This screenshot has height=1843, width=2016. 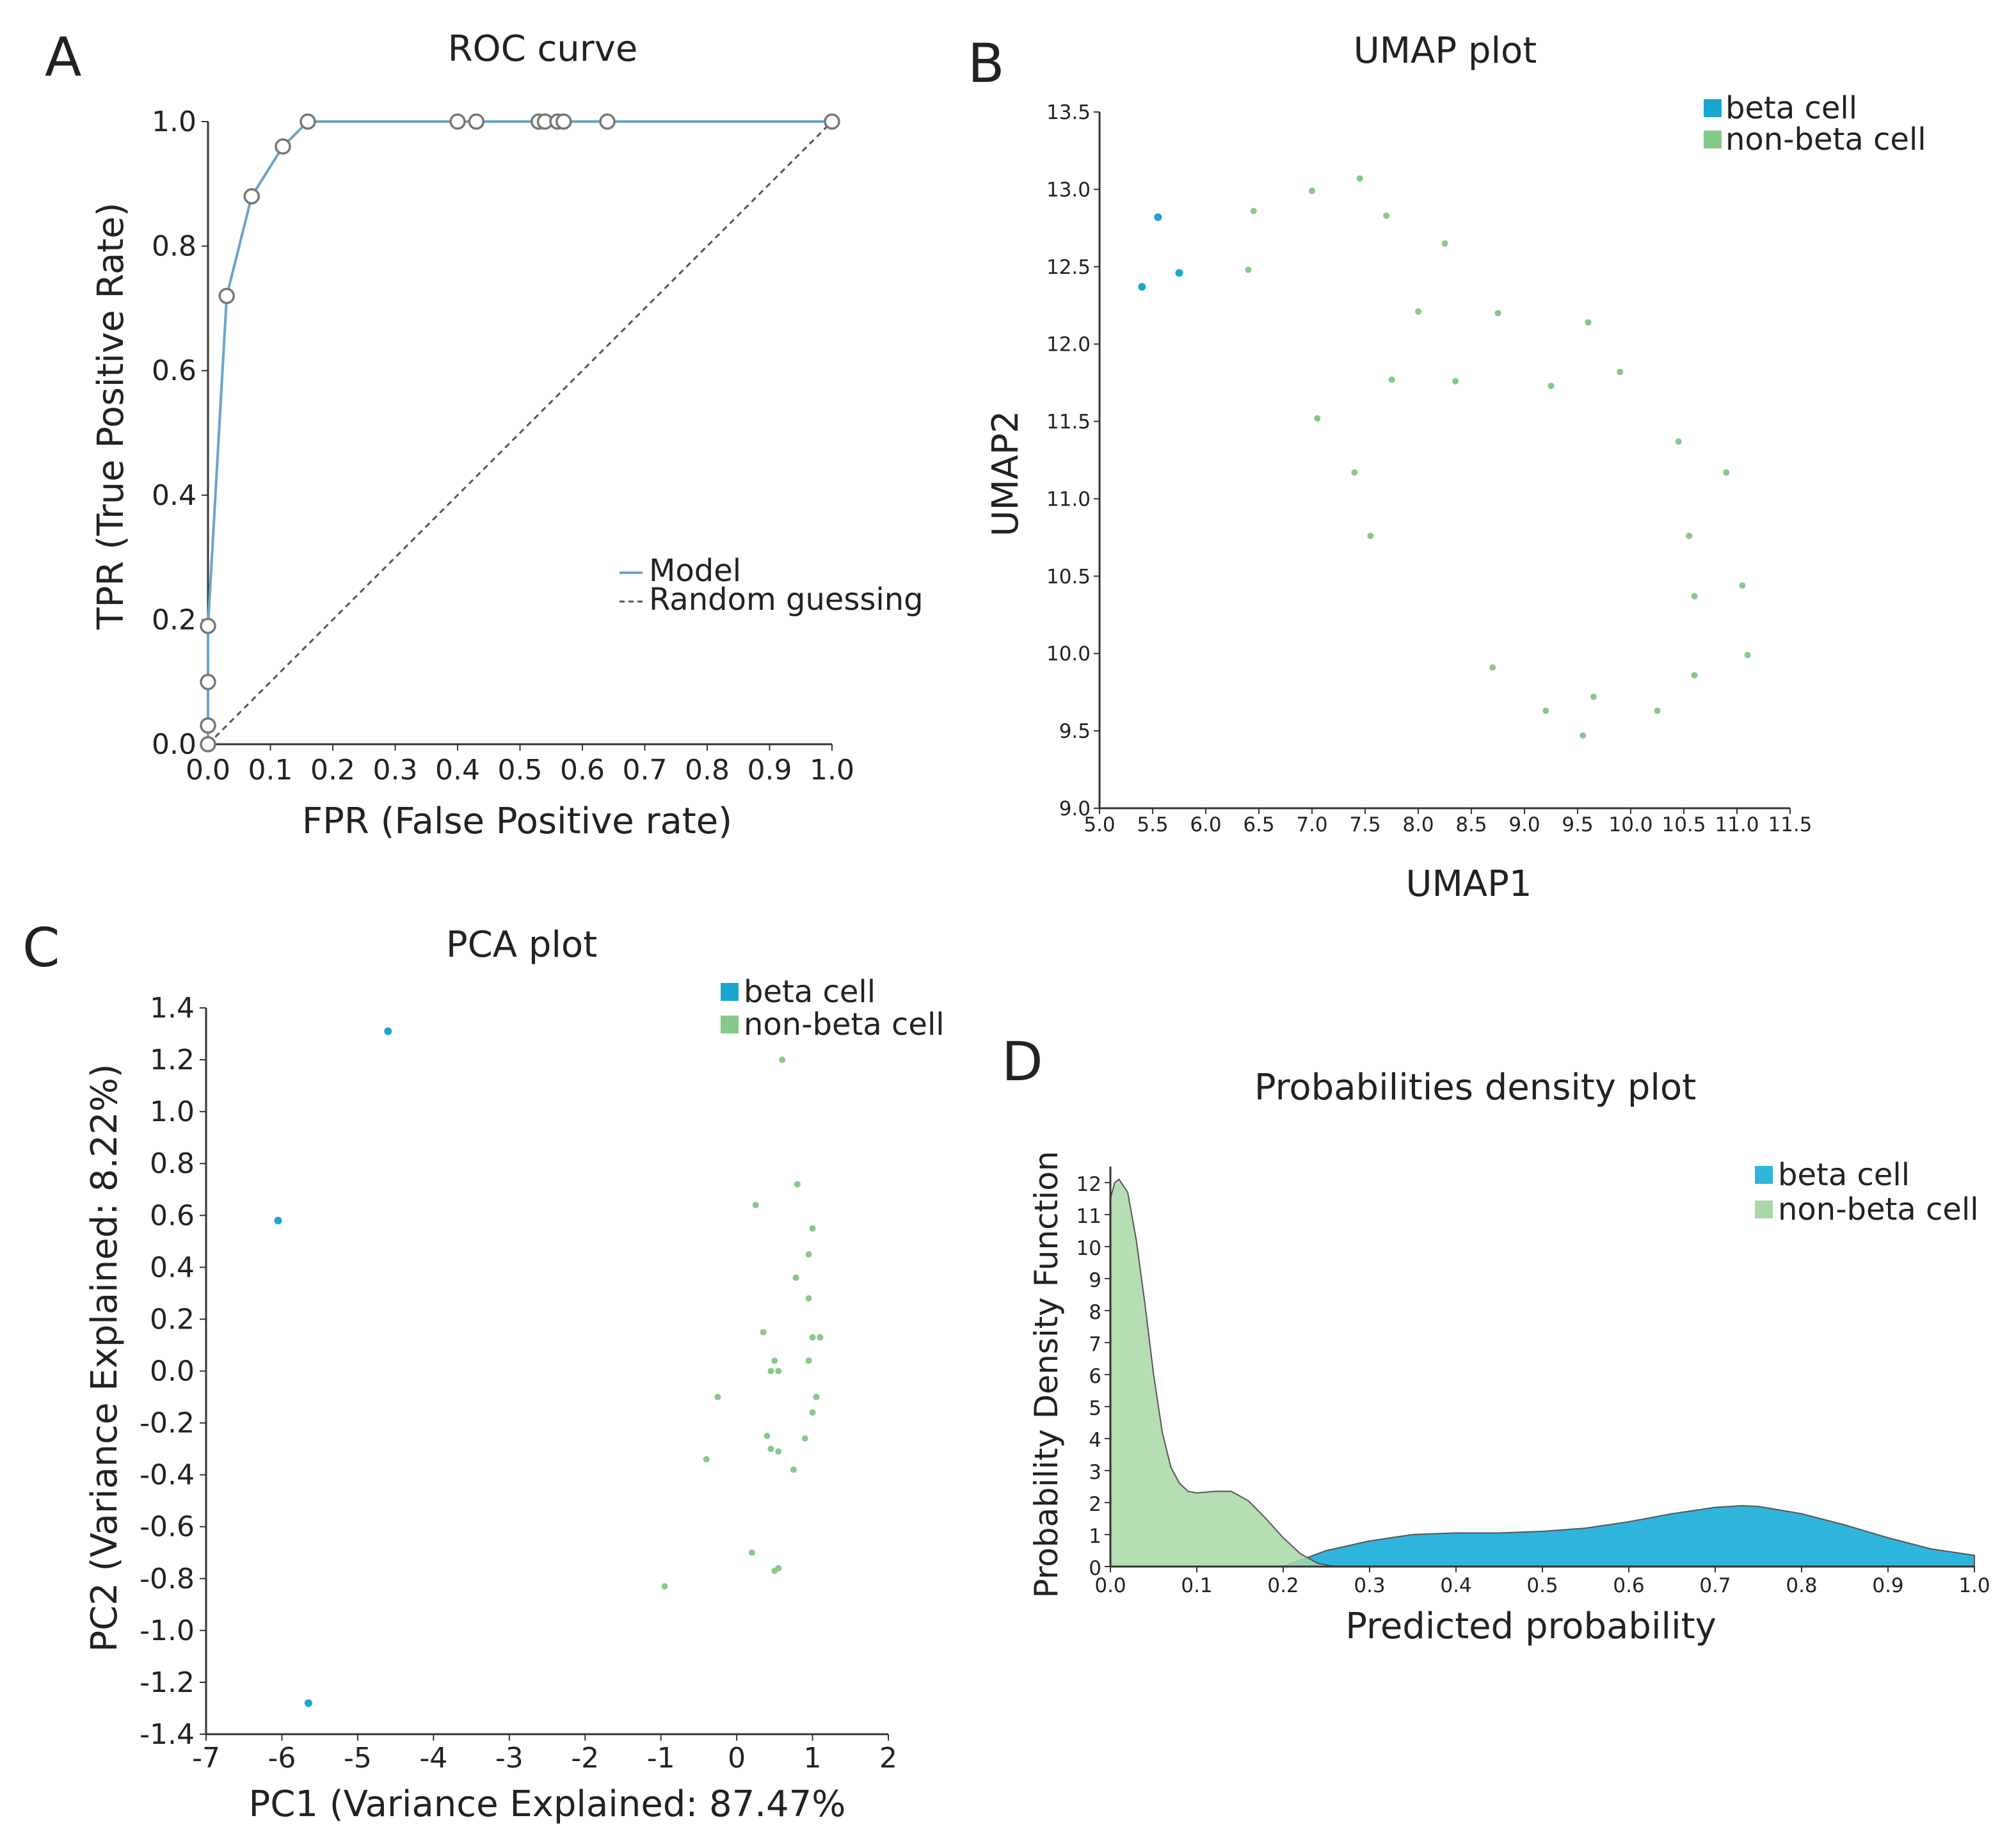 What do you see at coordinates (1152, 824) in the screenshot?
I see `x-tick-label: 5.5` at bounding box center [1152, 824].